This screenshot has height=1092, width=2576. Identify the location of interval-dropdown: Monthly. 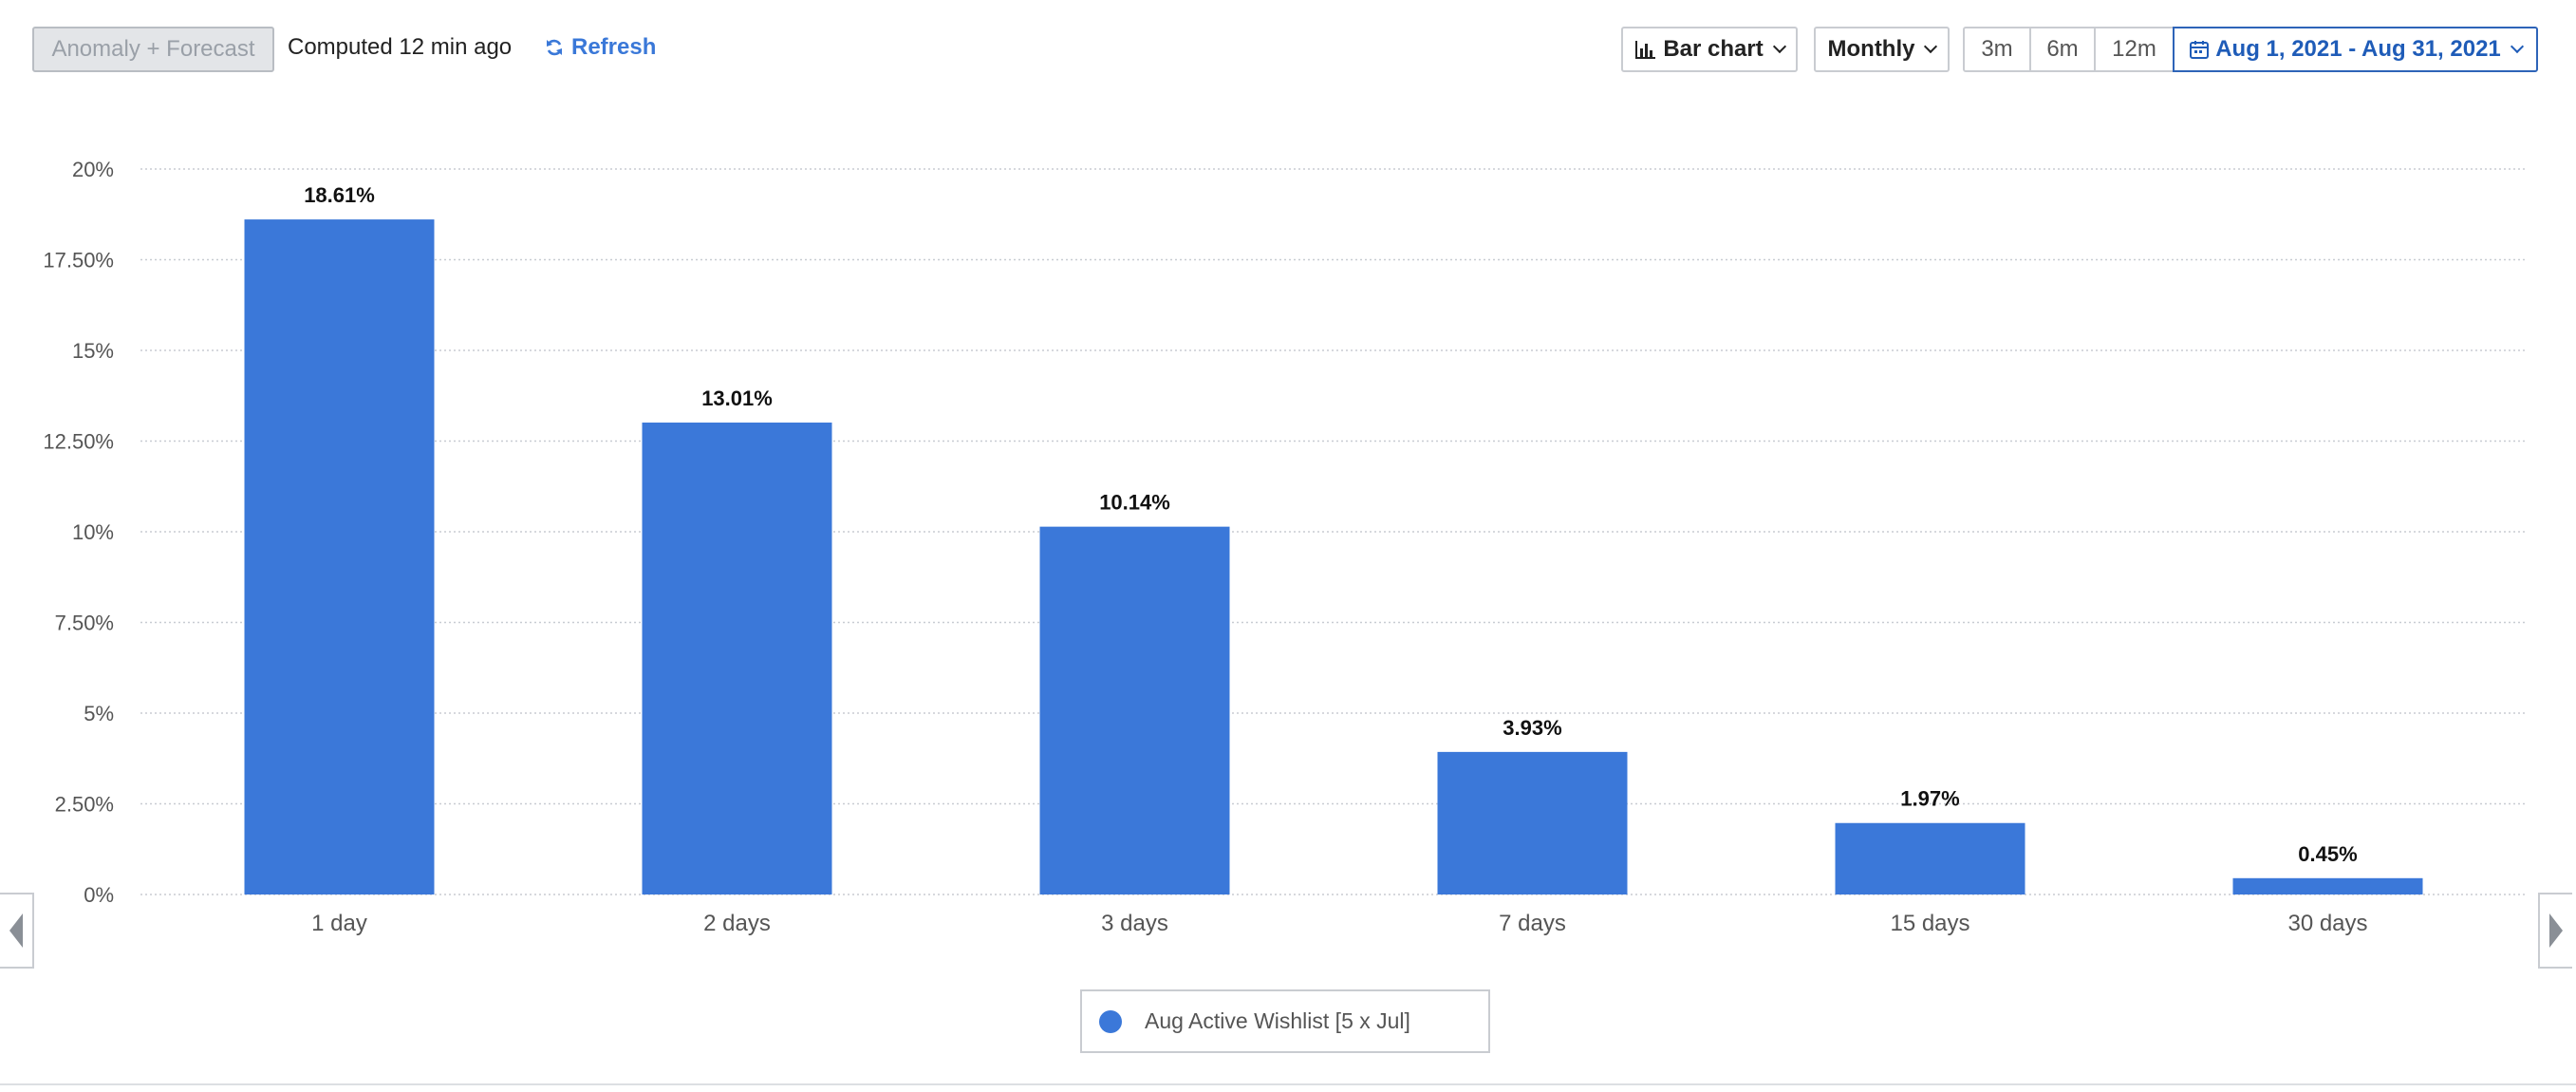
(1882, 50).